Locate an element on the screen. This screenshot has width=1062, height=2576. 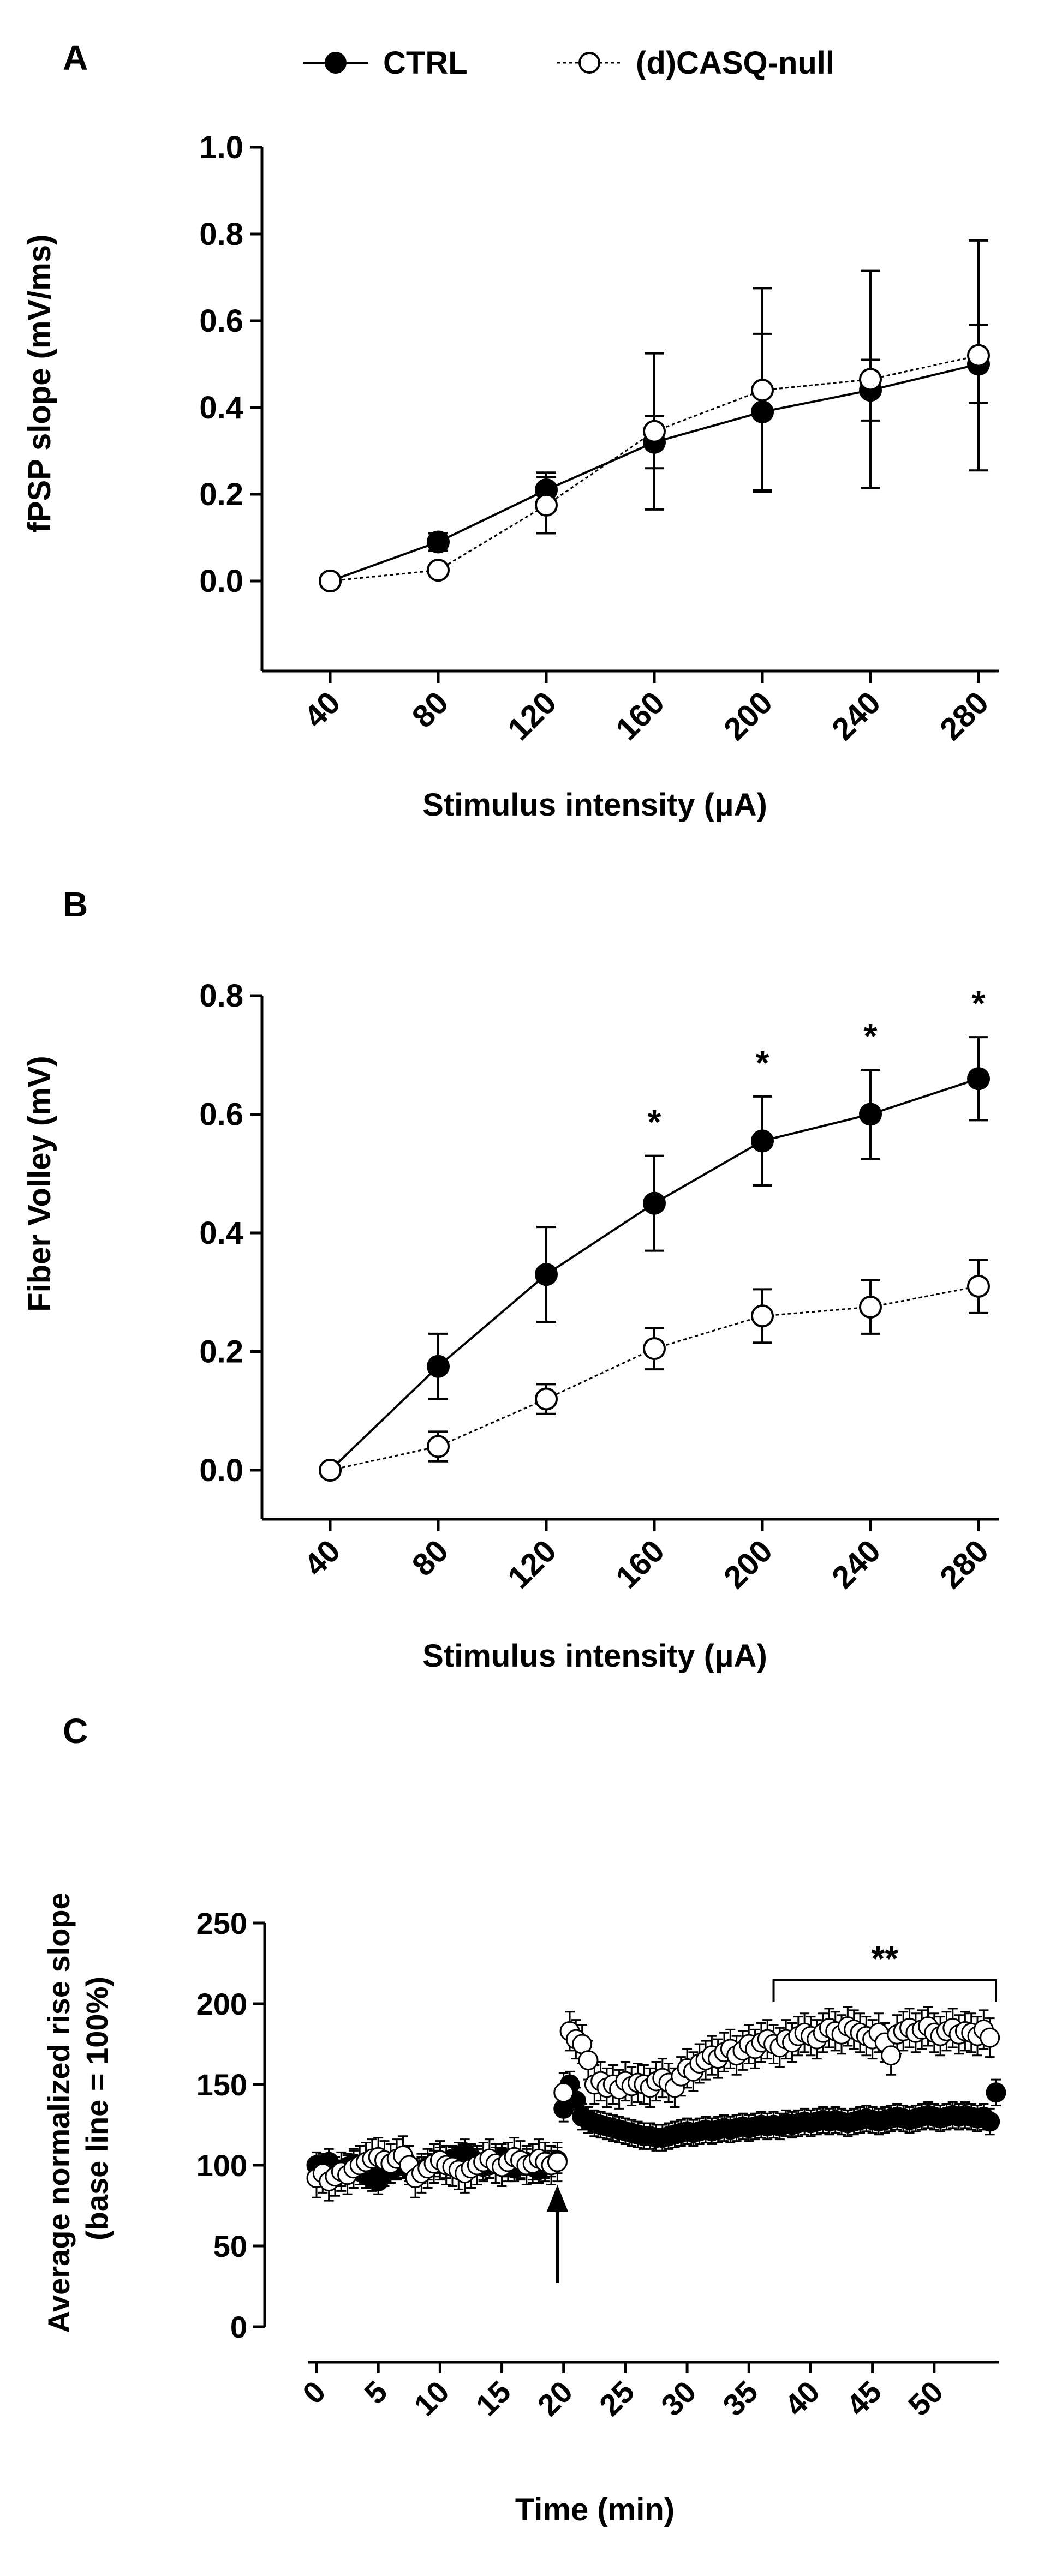
legend: CTRL (d)CASQ-null is located at coordinates (568, 63).